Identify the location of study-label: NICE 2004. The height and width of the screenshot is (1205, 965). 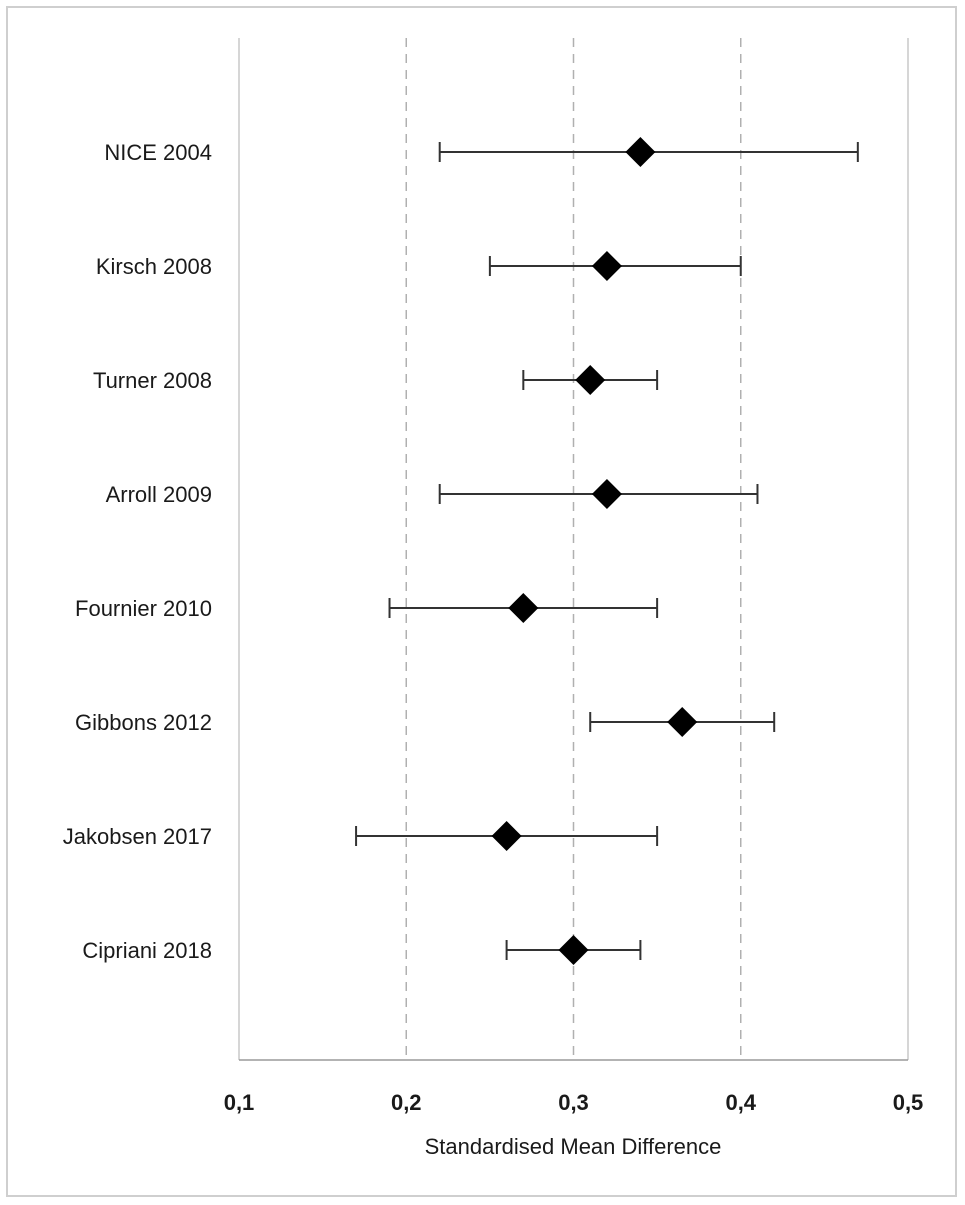
(158, 152).